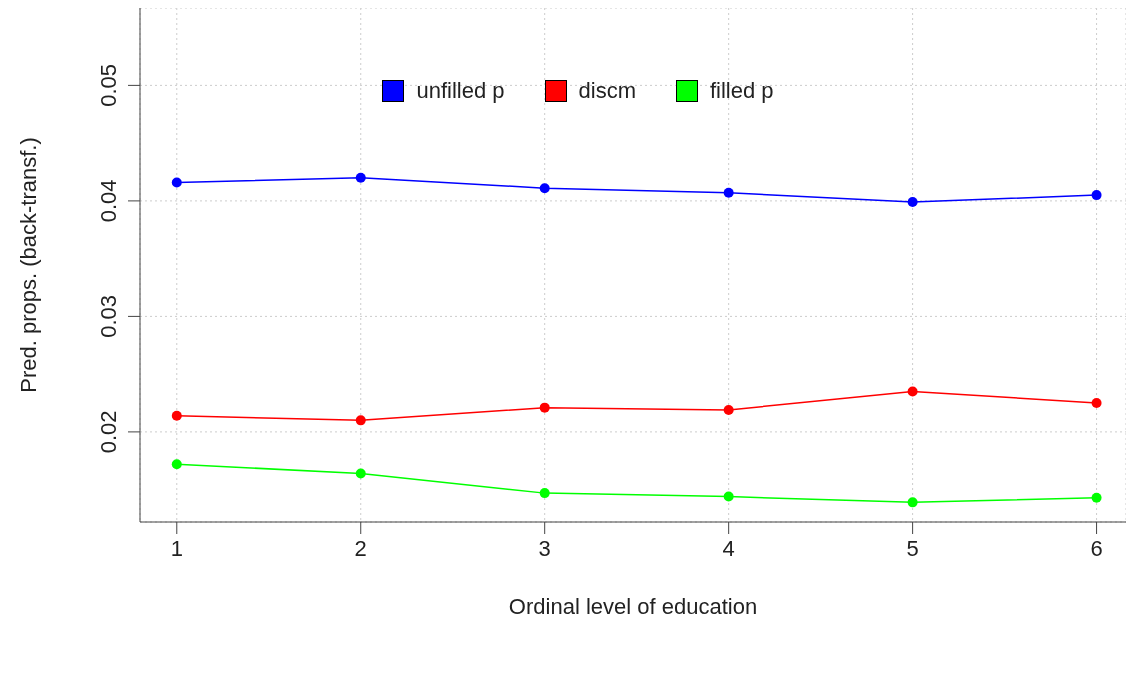  I want to click on x-tick-label: 5, so click(912, 548).